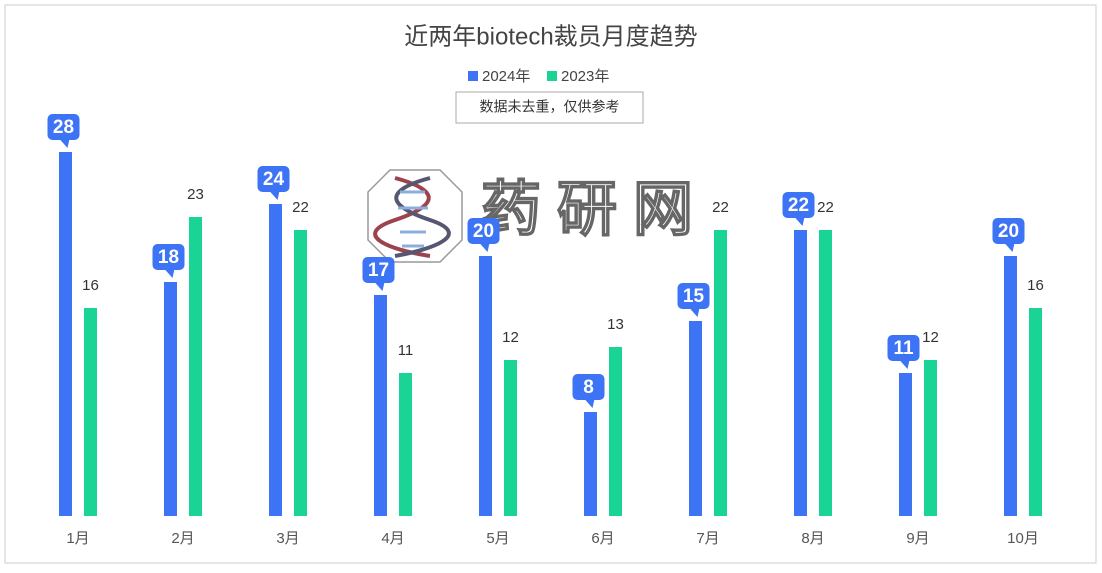  What do you see at coordinates (182, 538) in the screenshot?
I see `x-tick-label: 2月` at bounding box center [182, 538].